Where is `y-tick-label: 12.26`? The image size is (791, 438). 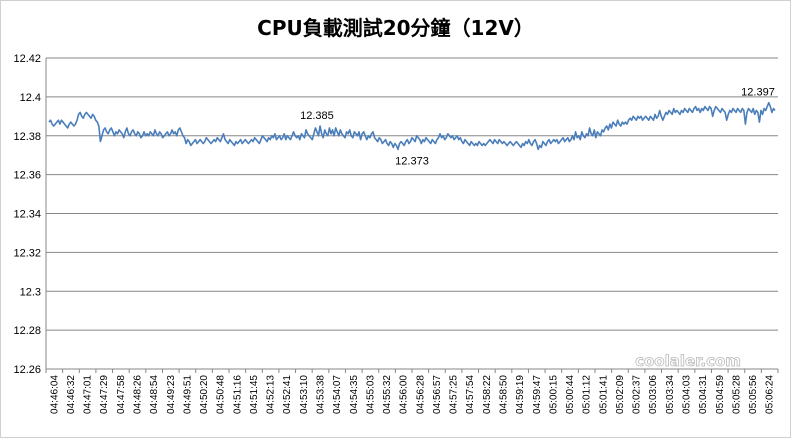
y-tick-label: 12.26 is located at coordinates (27, 370).